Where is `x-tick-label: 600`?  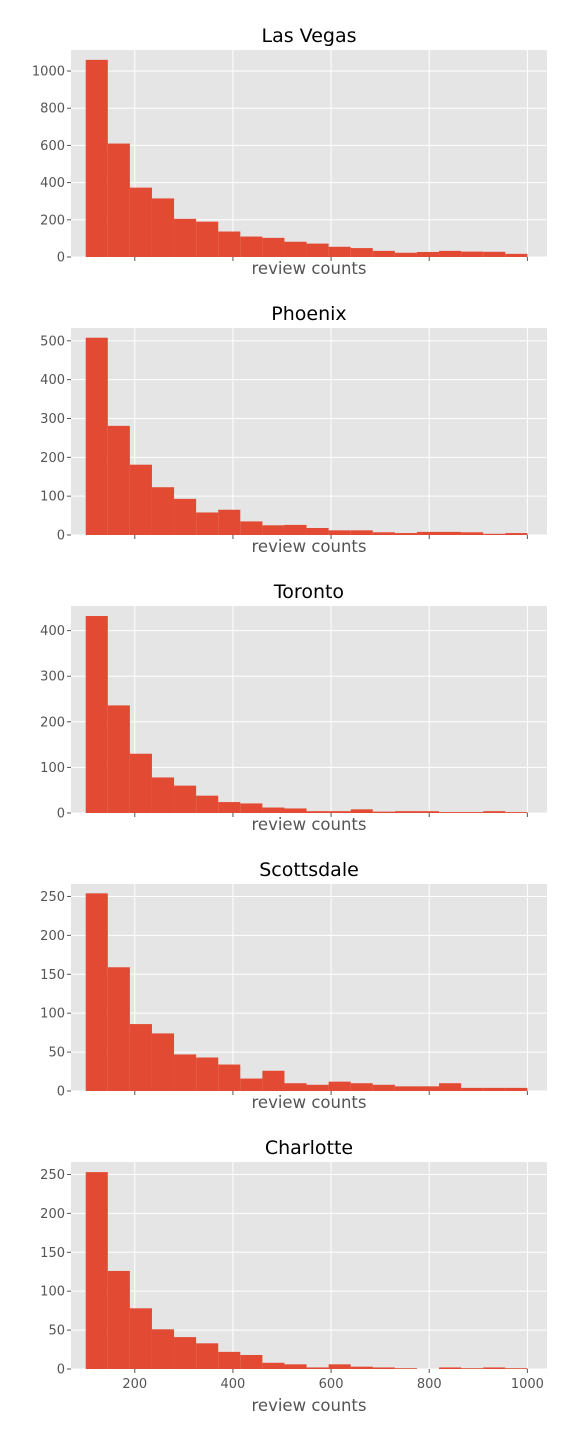
x-tick-label: 600 is located at coordinates (331, 1384).